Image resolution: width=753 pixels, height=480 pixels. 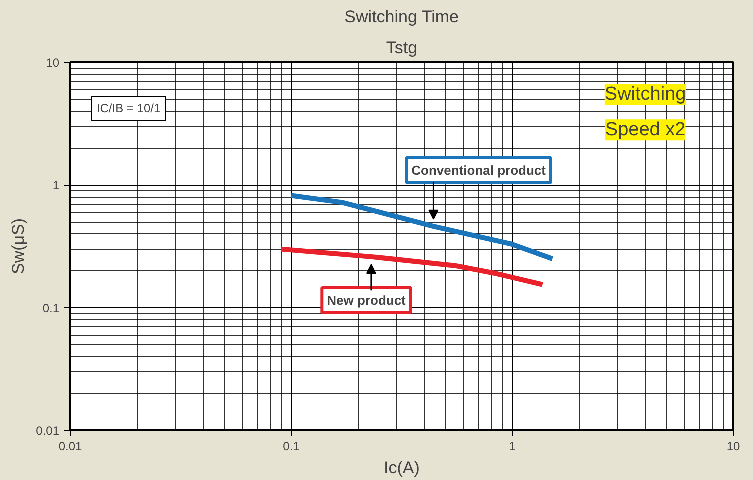 I want to click on y-tick-label: 10, so click(x=53, y=63).